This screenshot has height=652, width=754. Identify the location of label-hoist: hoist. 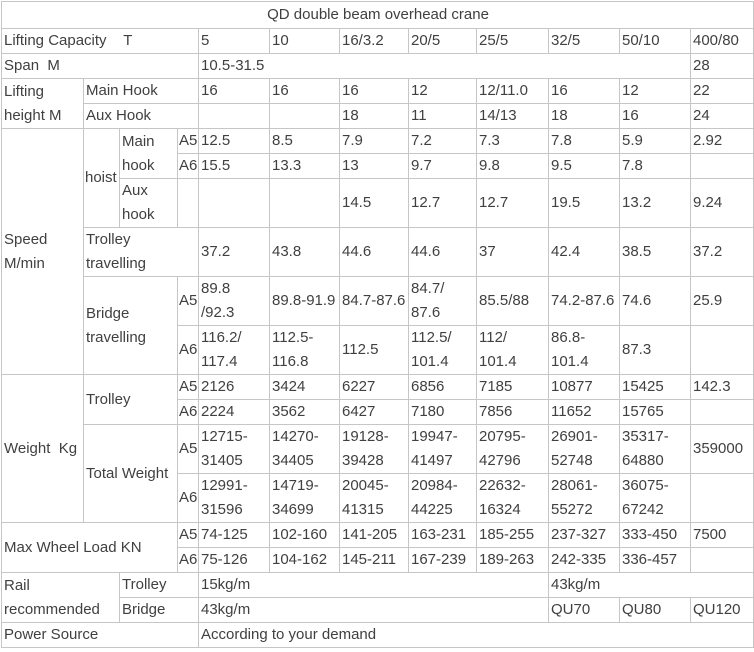
(101, 178).